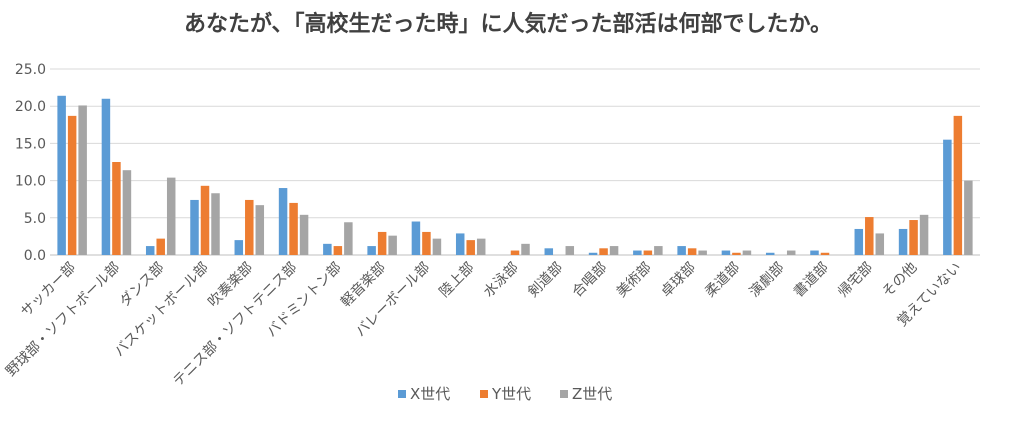 The width and height of the screenshot is (1016, 427). What do you see at coordinates (30, 144) in the screenshot?
I see `y-tick-label: 15.0` at bounding box center [30, 144].